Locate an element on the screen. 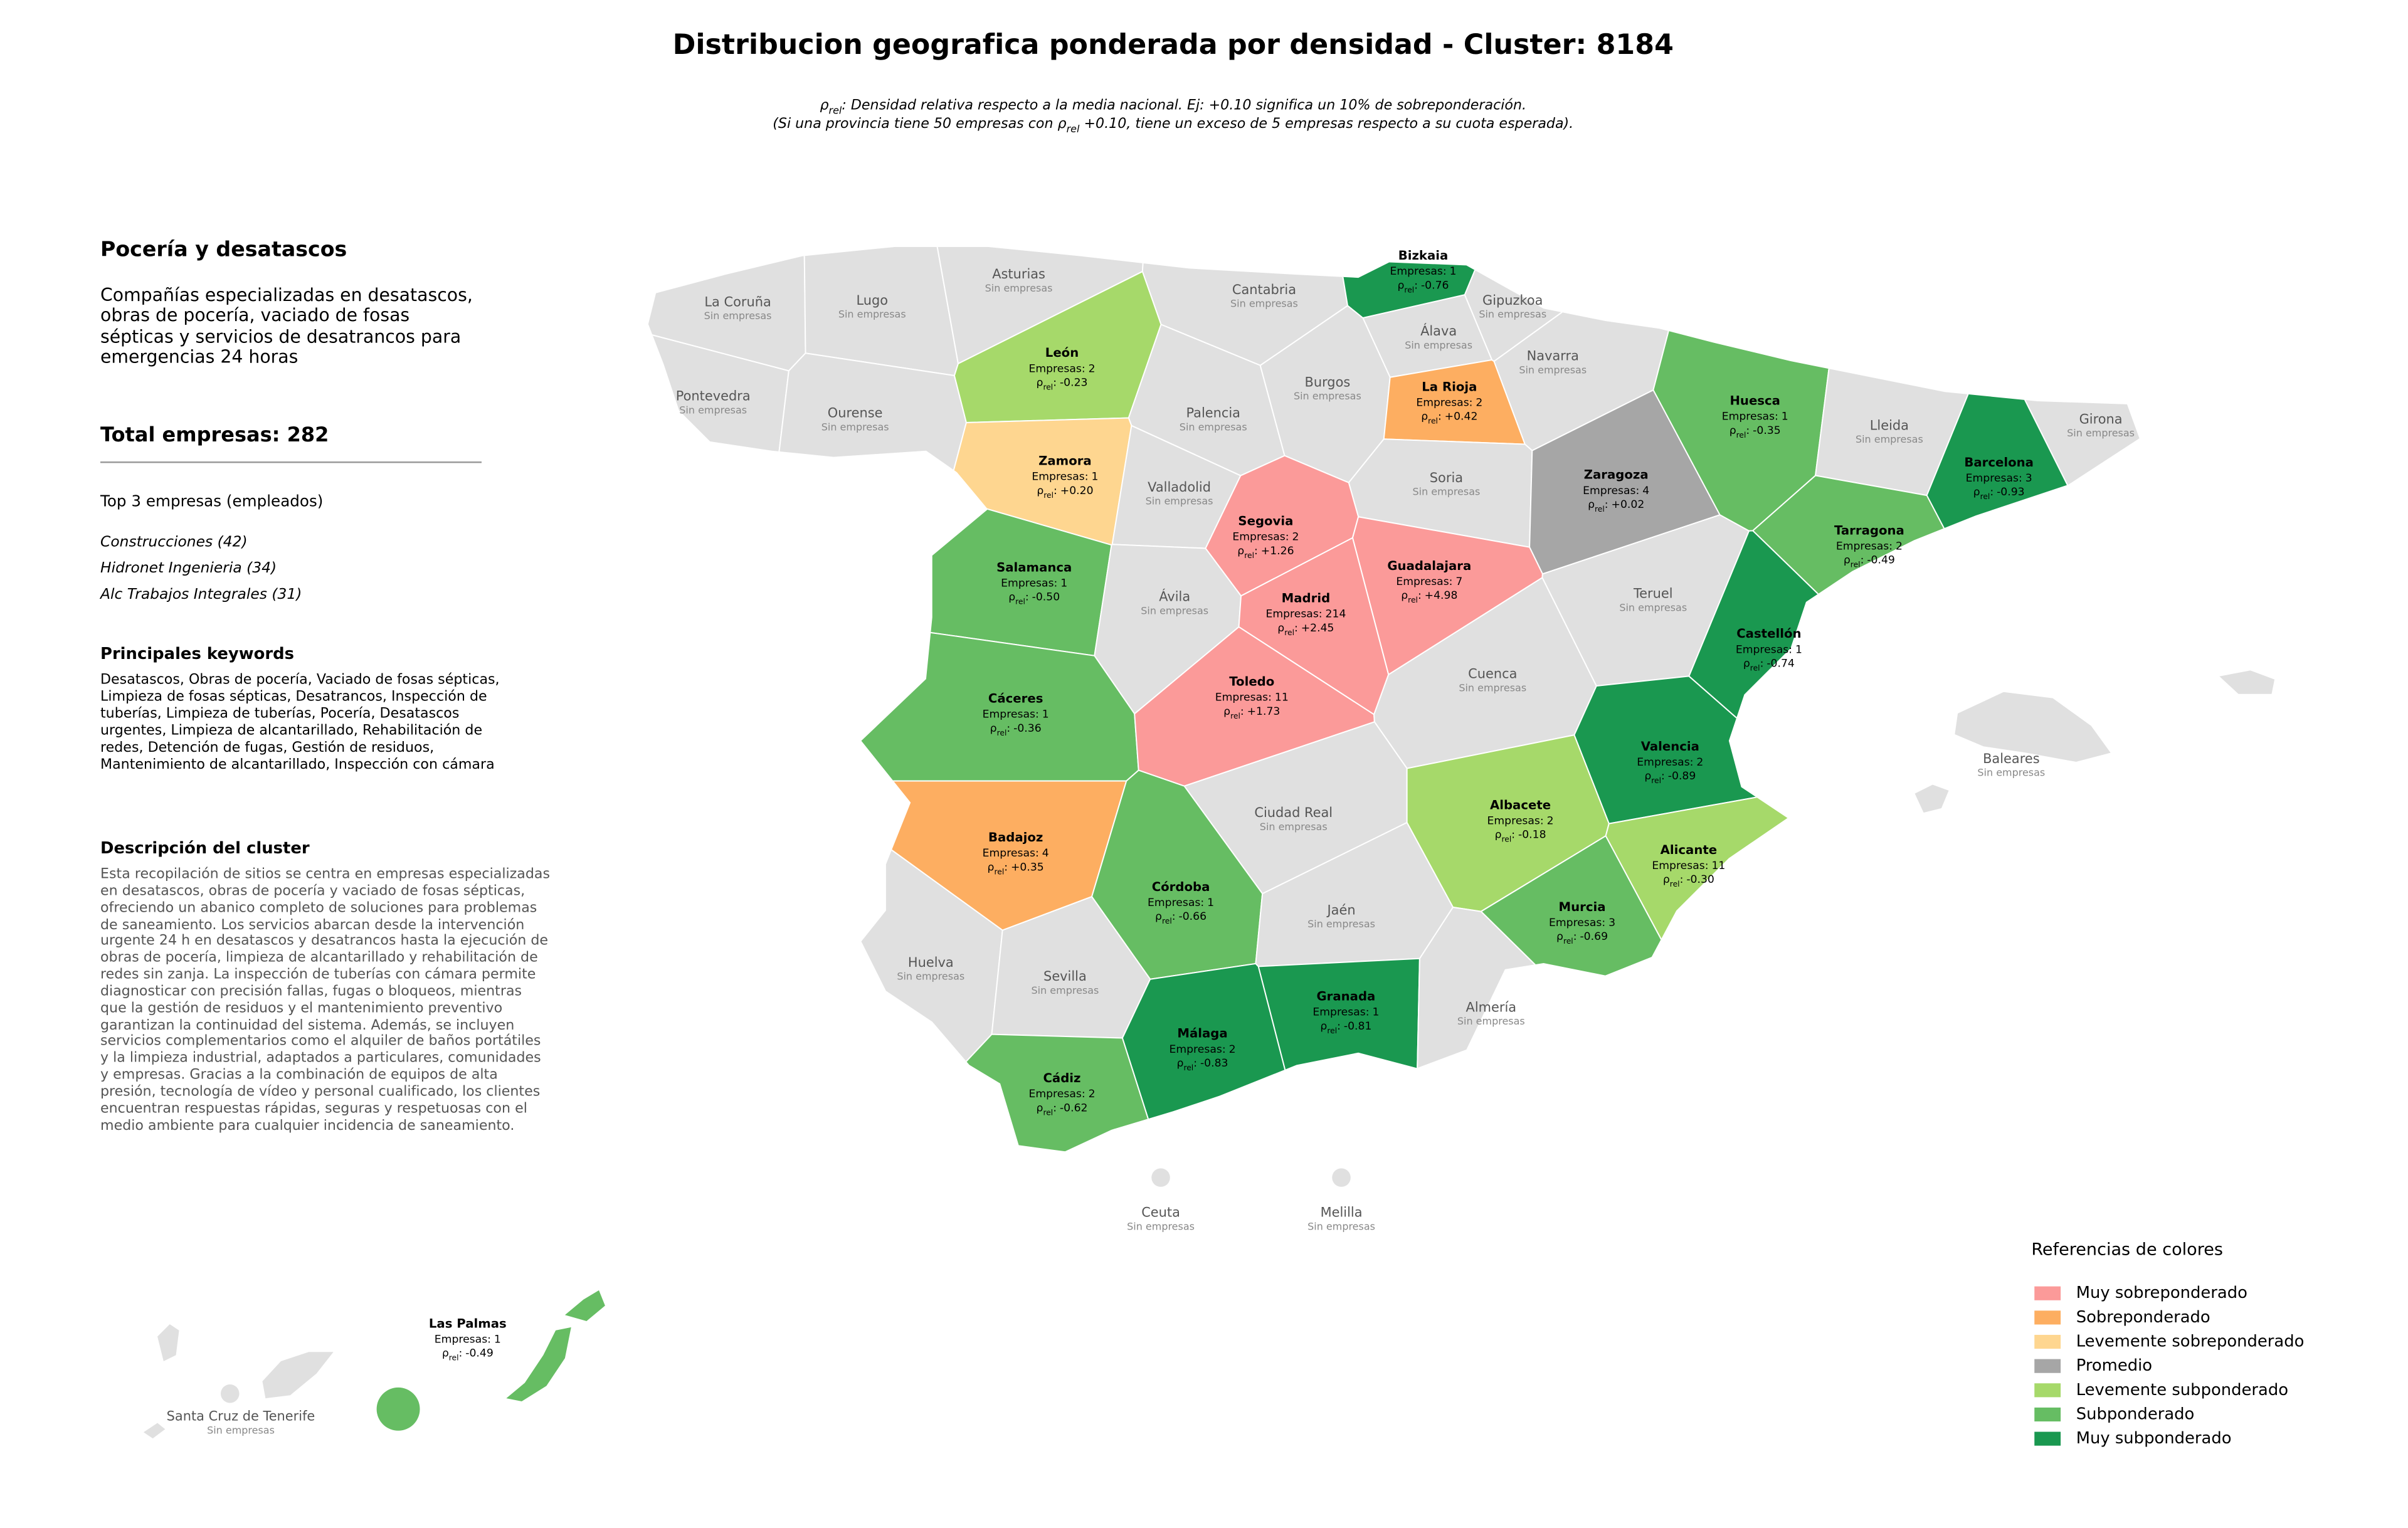 This screenshot has height=1528, width=2408. companies-value: 7 is located at coordinates (1458, 582).